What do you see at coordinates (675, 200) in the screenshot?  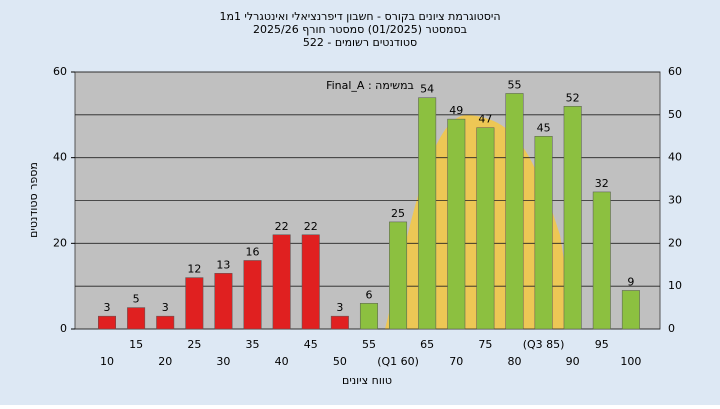 I see `y2-tick-label: 30` at bounding box center [675, 200].